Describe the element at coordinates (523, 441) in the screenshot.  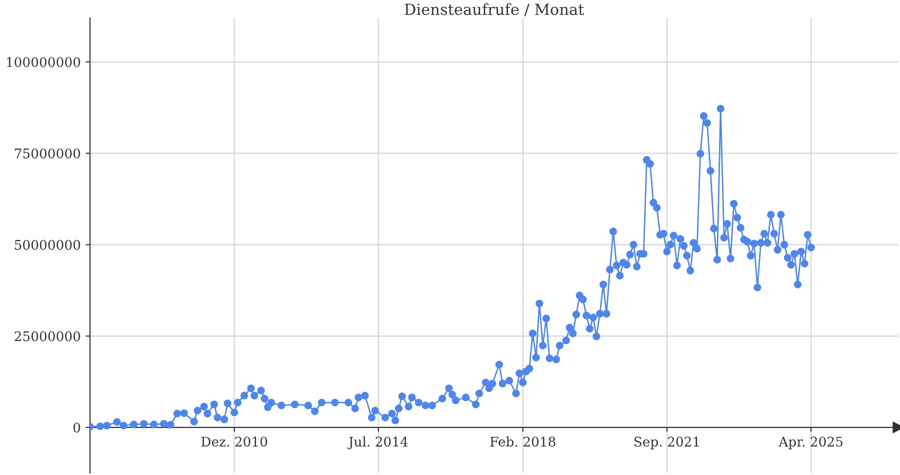
I see `x-tick-label: Feb. 2018` at that location.